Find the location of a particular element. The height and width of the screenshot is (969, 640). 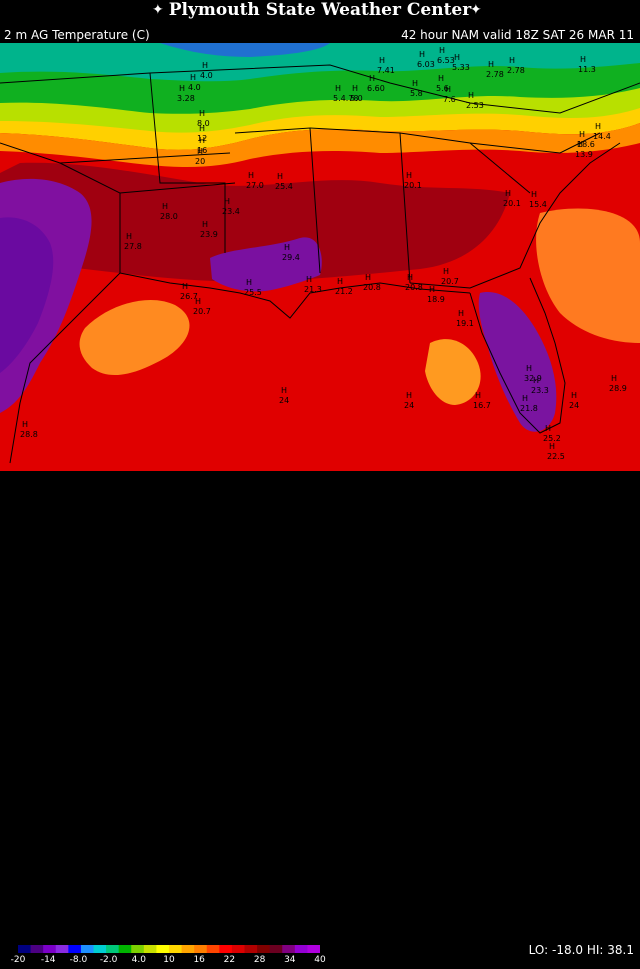

station-plot: H15.4 is located at coordinates (538, 199).